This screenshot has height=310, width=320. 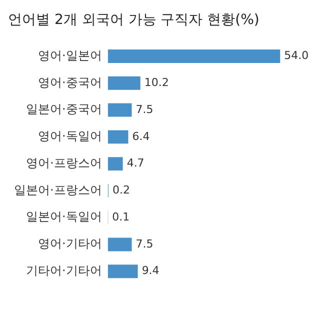 What do you see at coordinates (121, 190) in the screenshot?
I see `data-label: 0.2` at bounding box center [121, 190].